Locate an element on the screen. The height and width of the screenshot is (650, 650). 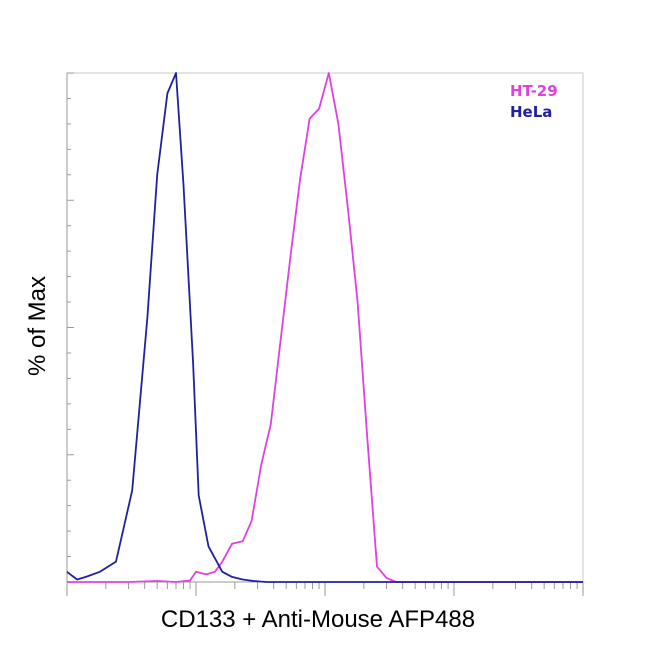
legend: HT-29 HeLa is located at coordinates (534, 101).